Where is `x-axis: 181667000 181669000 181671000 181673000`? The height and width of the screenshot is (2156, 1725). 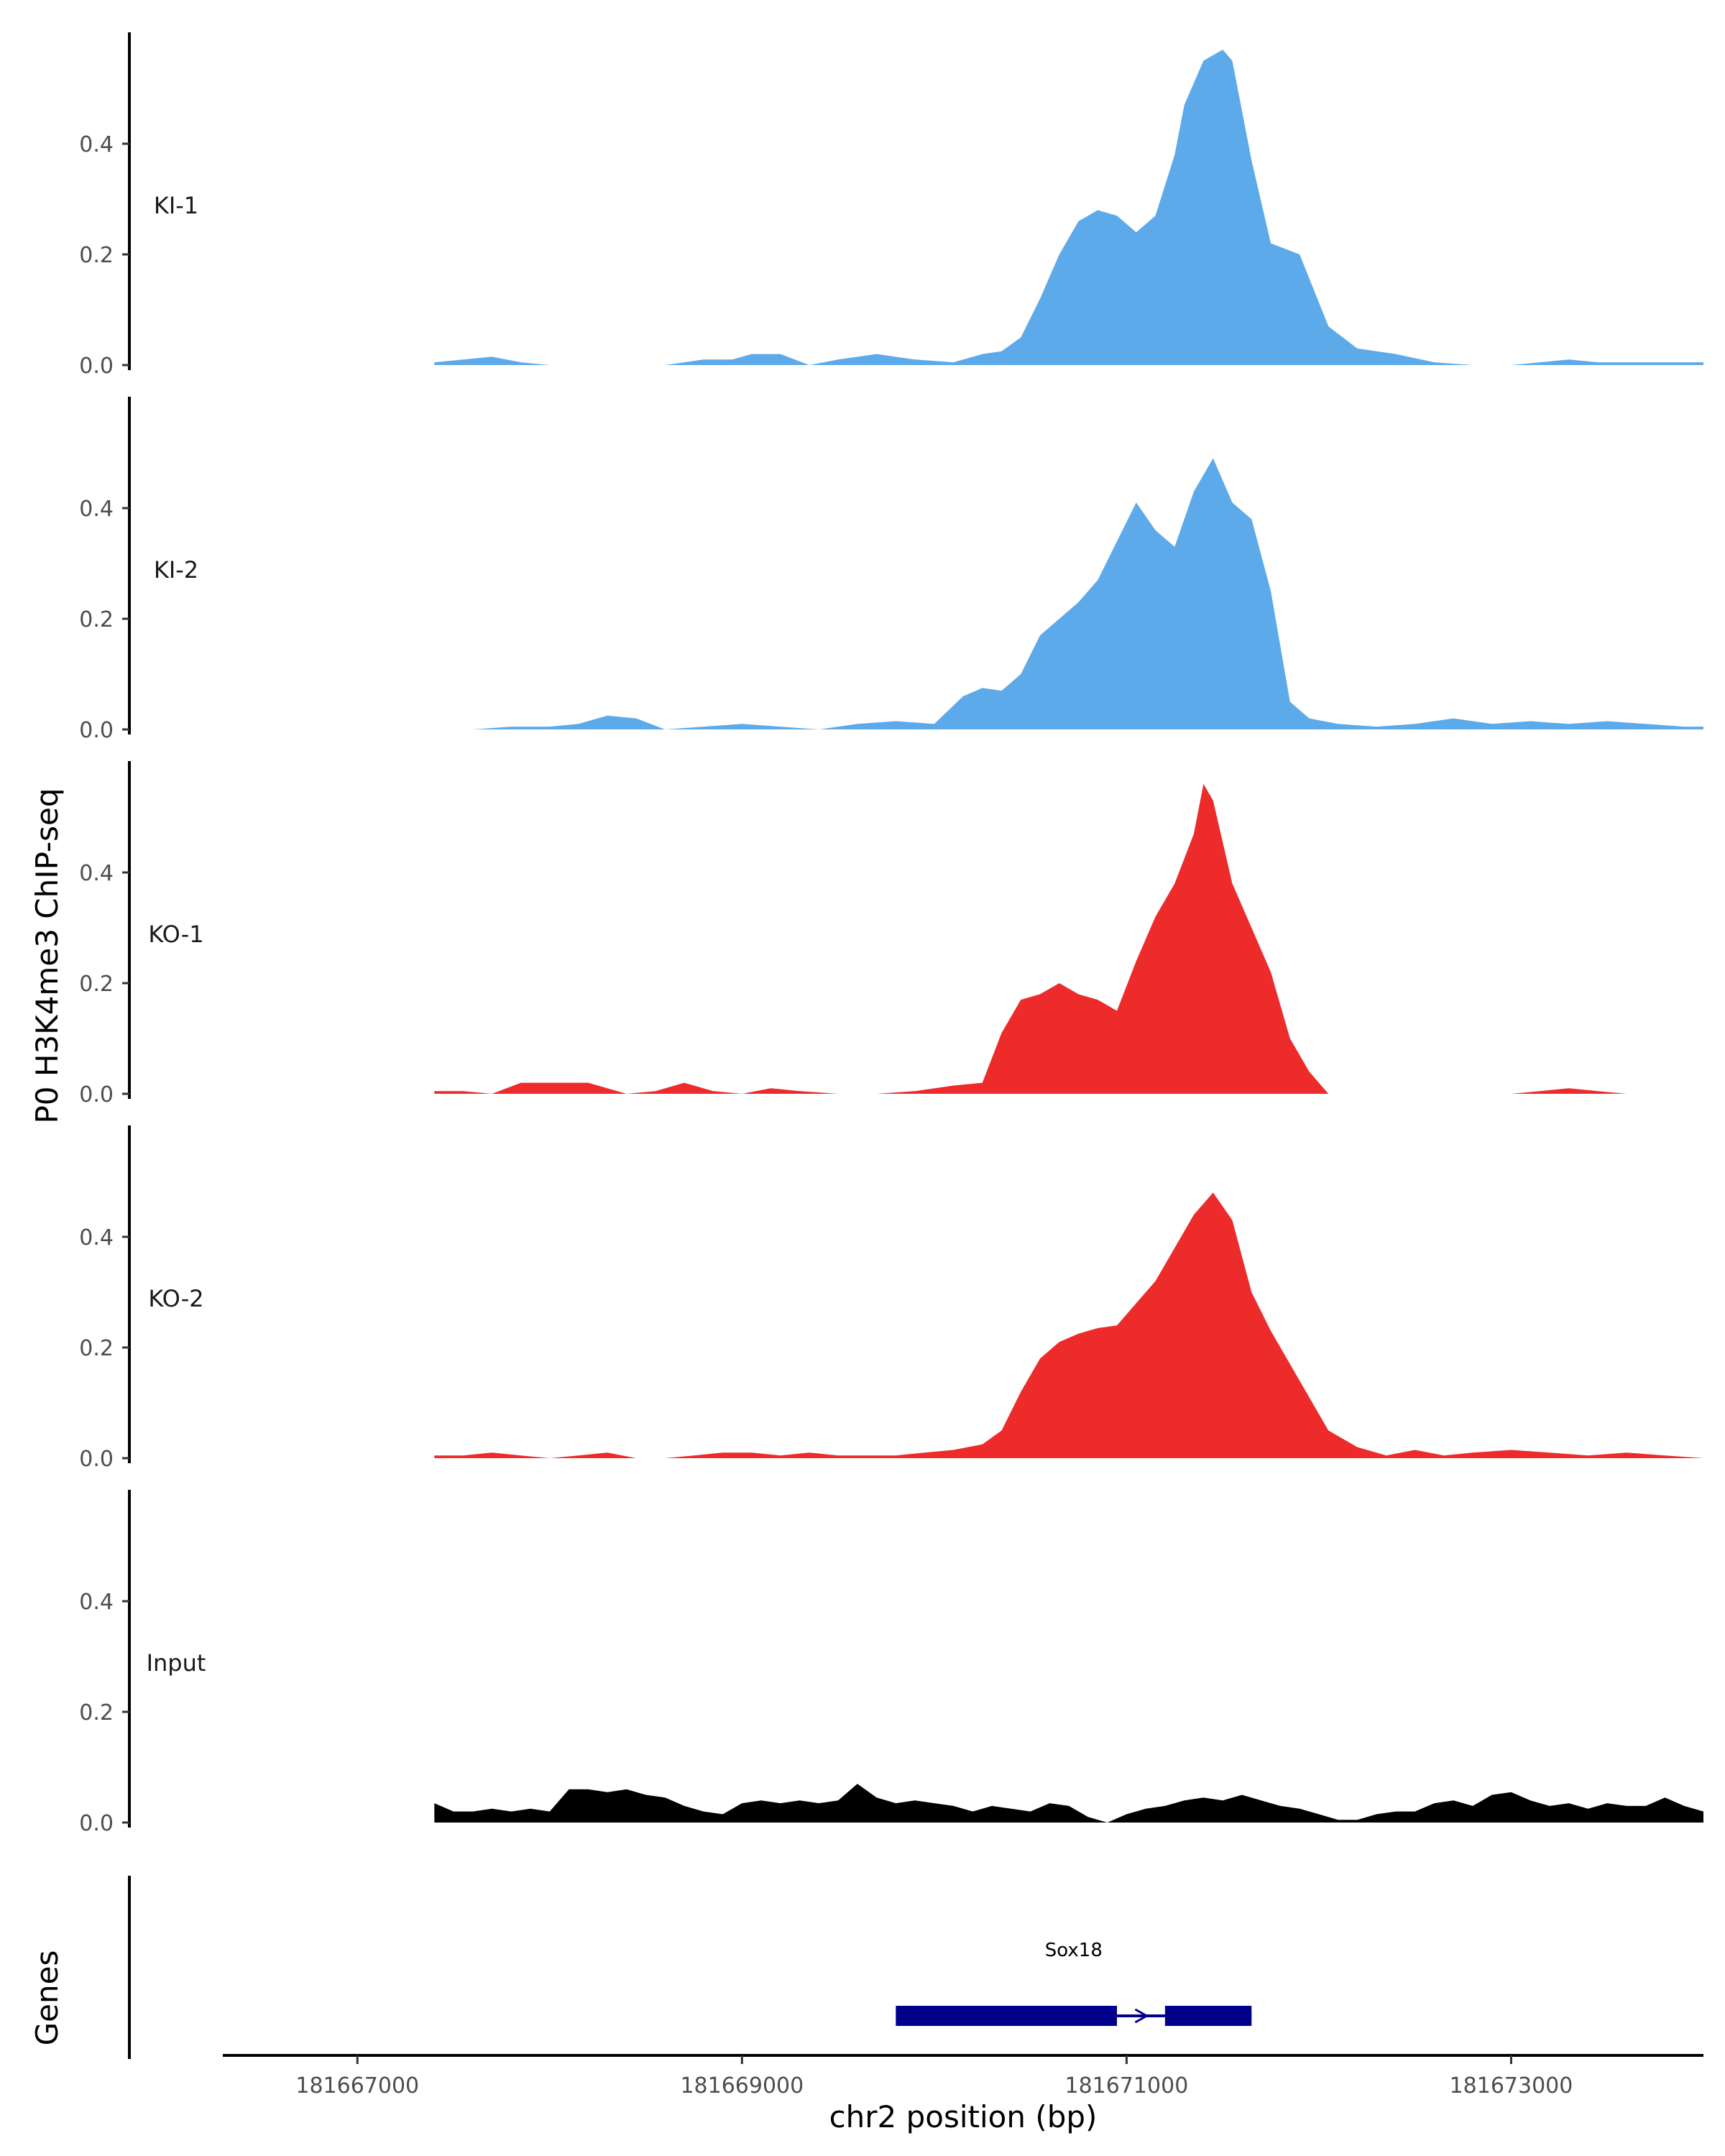 x-axis: 181667000 181669000 181671000 181673000 is located at coordinates (963, 2076).